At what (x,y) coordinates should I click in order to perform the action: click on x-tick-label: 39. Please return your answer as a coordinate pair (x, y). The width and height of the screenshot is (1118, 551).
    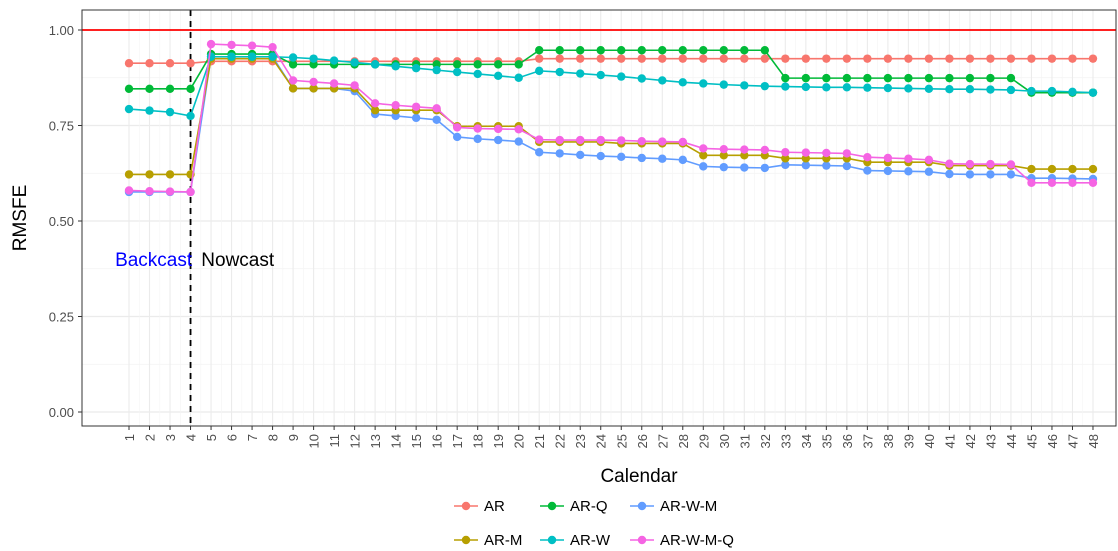
    Looking at the image, I should click on (908, 441).